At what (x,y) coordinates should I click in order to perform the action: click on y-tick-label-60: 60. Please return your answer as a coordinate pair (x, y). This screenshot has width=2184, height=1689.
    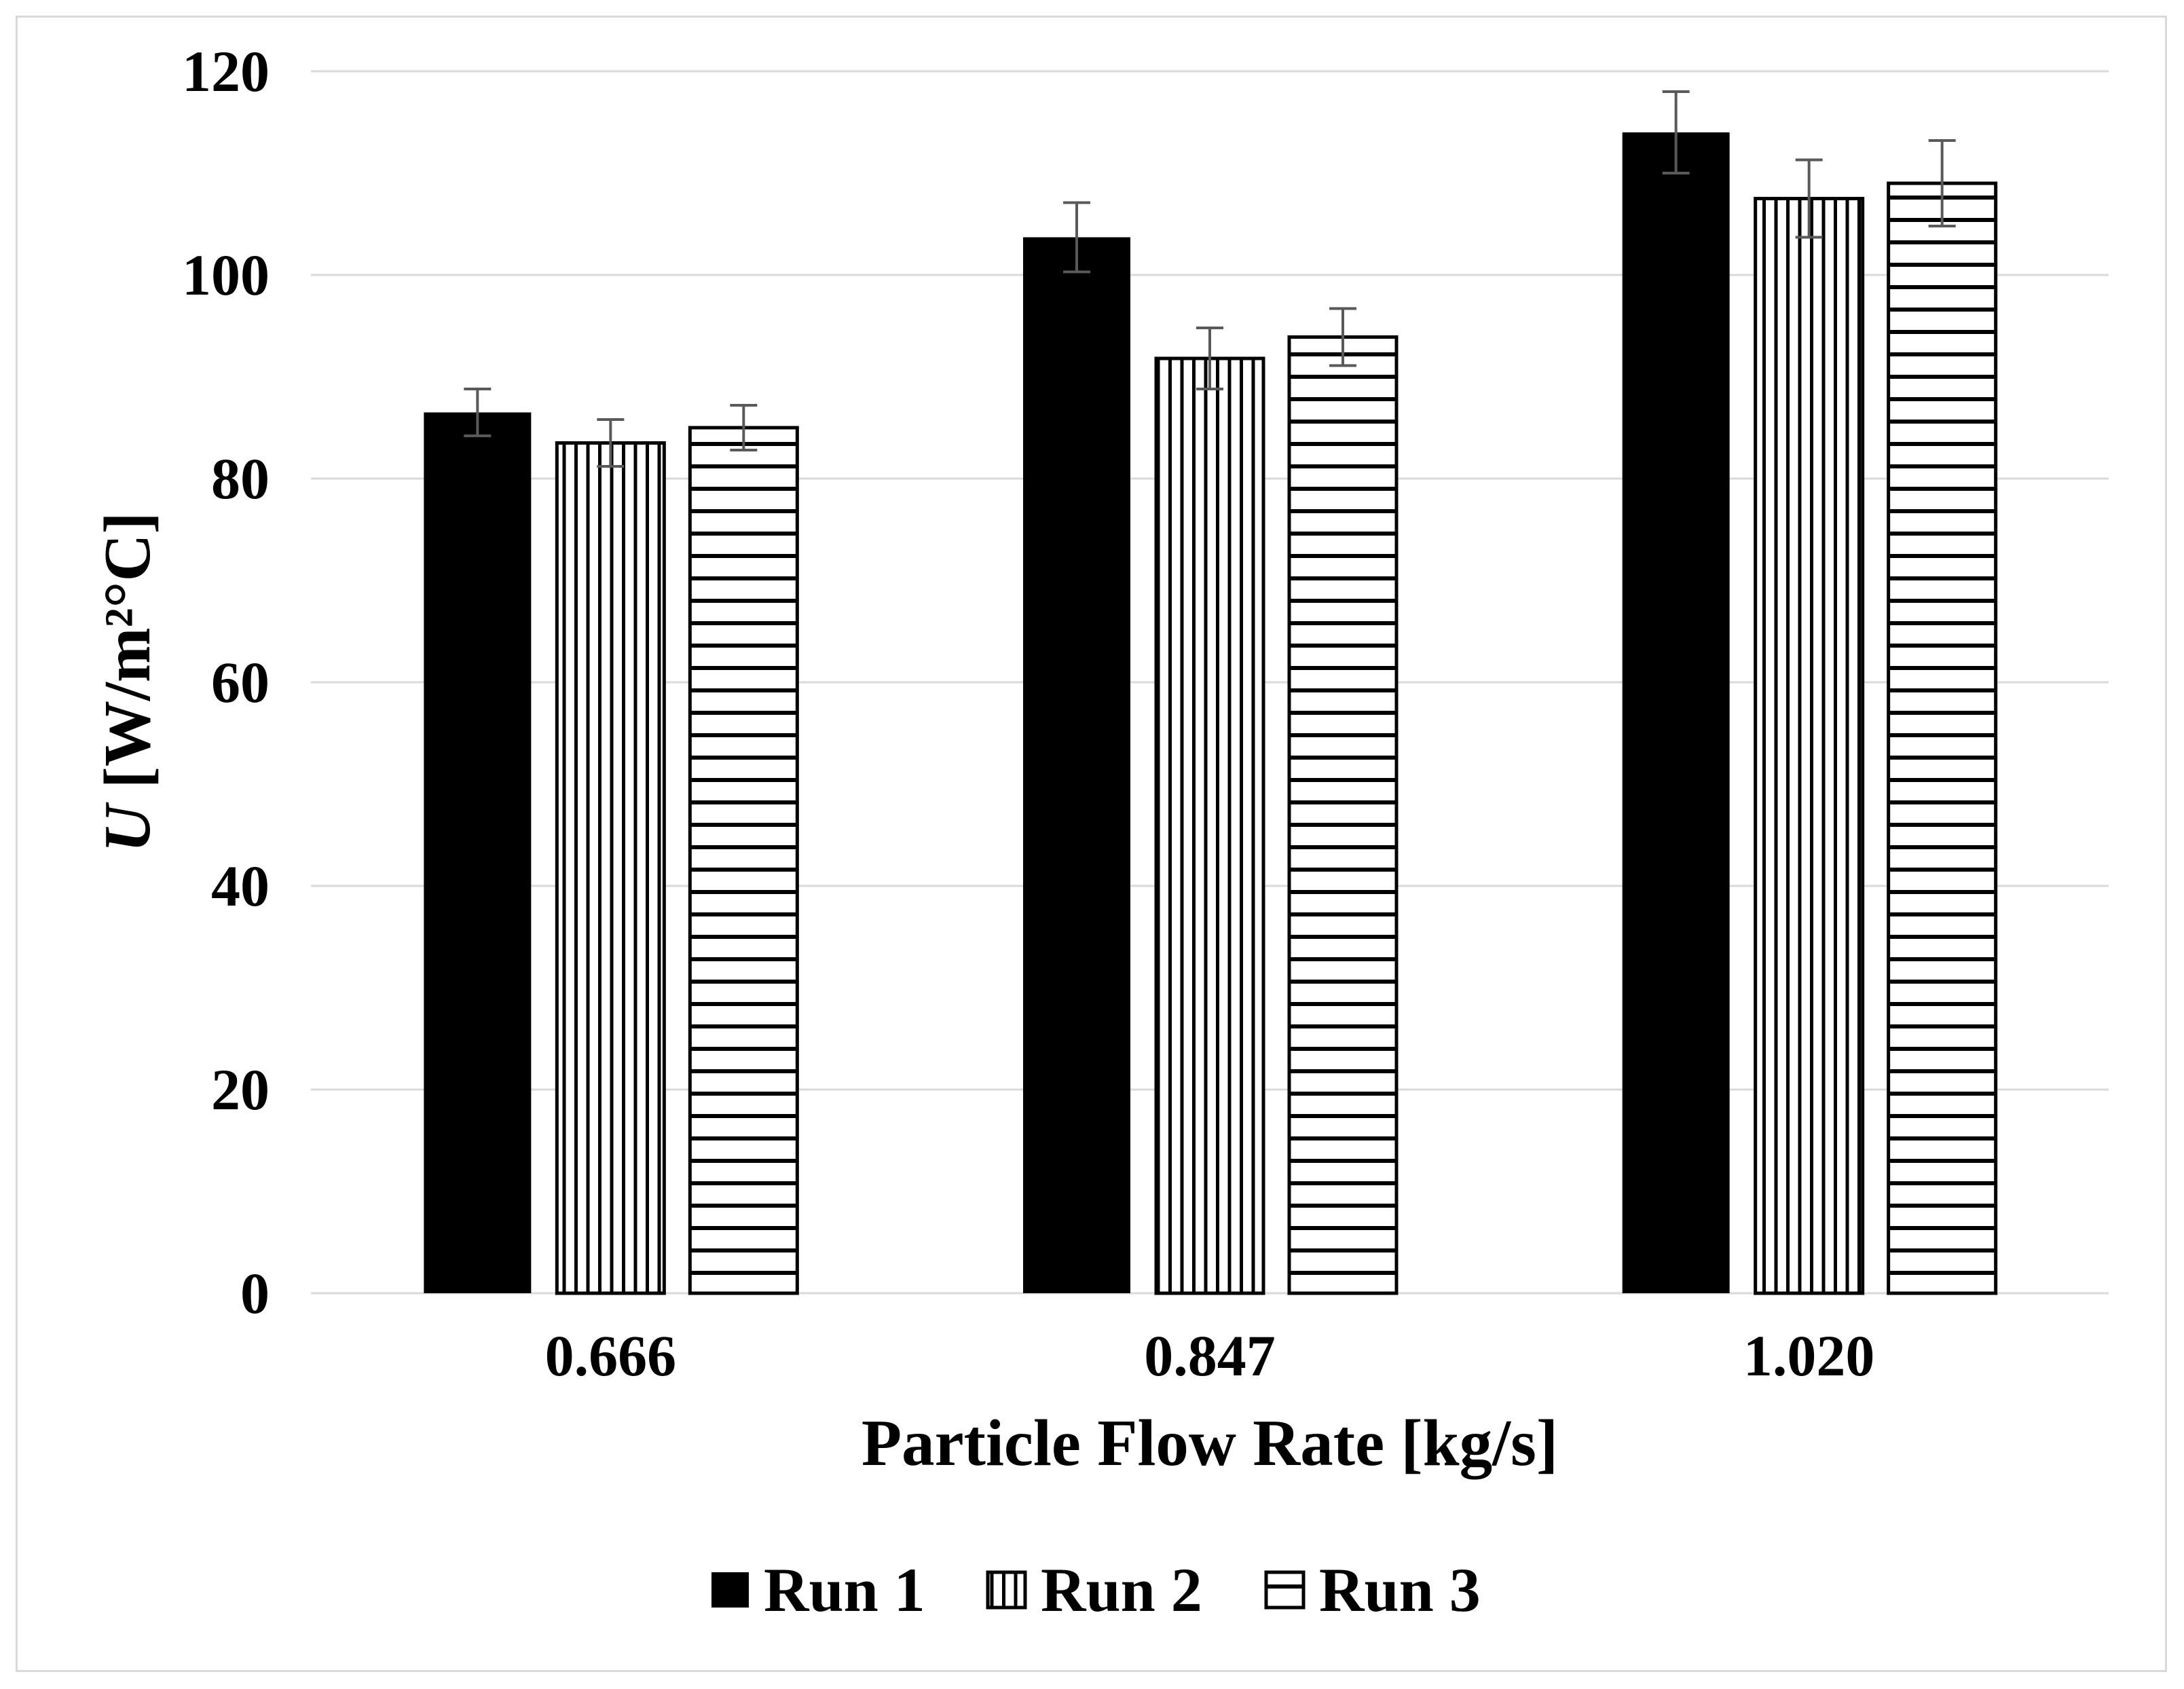
    Looking at the image, I should click on (240, 682).